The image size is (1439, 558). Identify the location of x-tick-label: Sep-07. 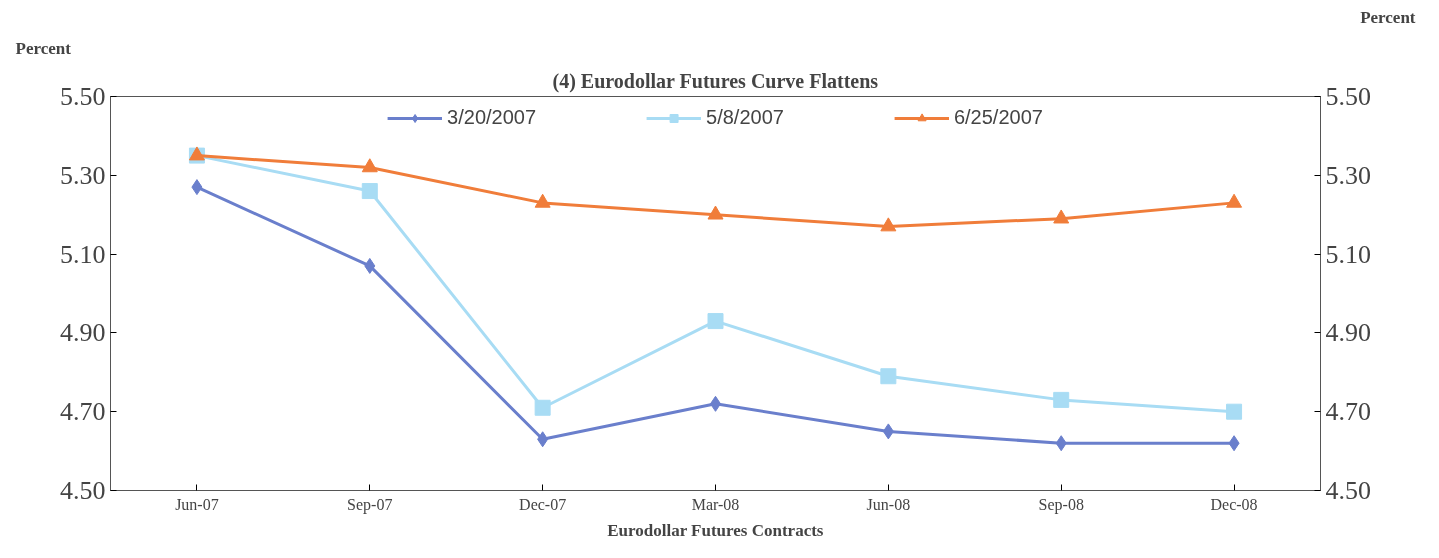
(370, 504).